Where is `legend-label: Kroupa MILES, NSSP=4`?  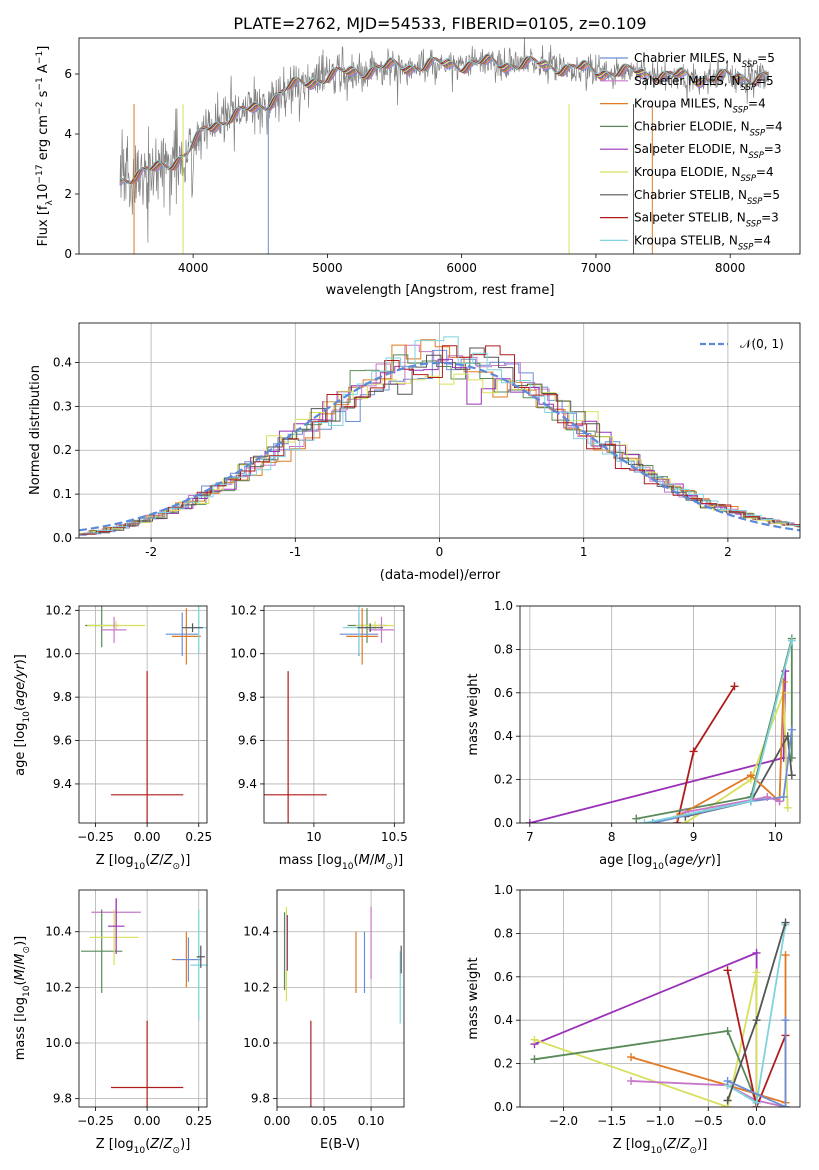 legend-label: Kroupa MILES, NSSP=4 is located at coordinates (700, 106).